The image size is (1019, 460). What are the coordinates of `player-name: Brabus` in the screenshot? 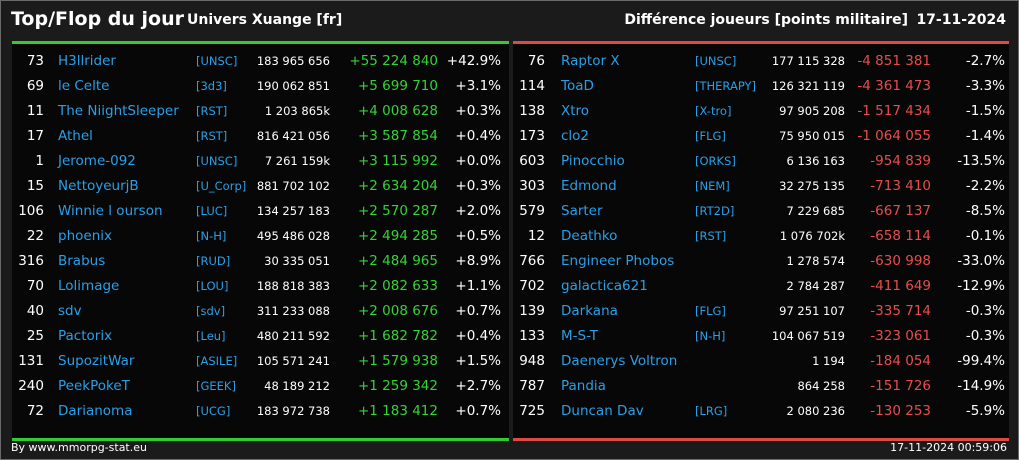 It's located at (82, 261).